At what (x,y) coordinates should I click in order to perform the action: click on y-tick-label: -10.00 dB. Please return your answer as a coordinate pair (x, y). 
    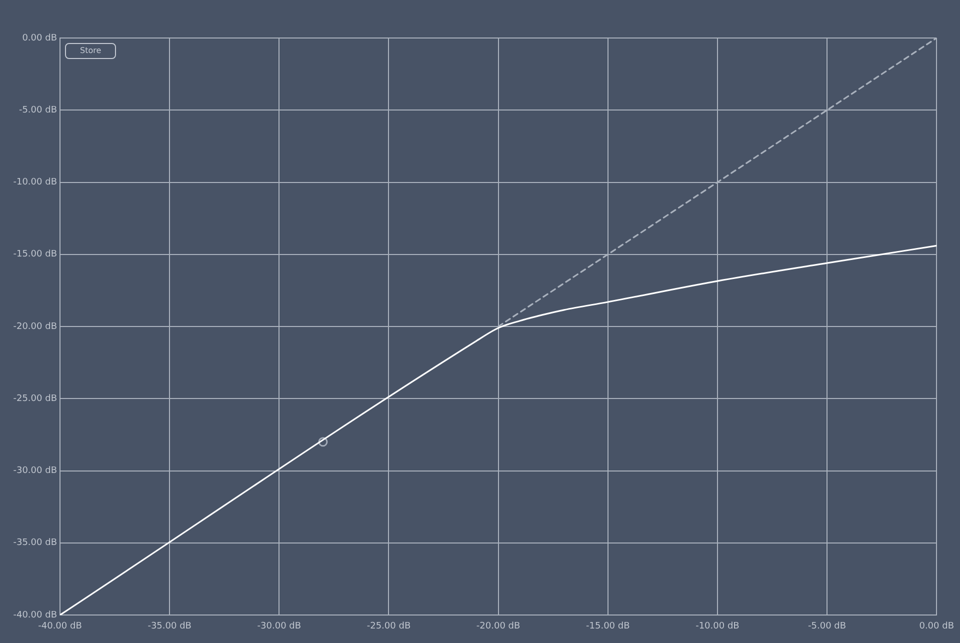
    Looking at the image, I should click on (35, 183).